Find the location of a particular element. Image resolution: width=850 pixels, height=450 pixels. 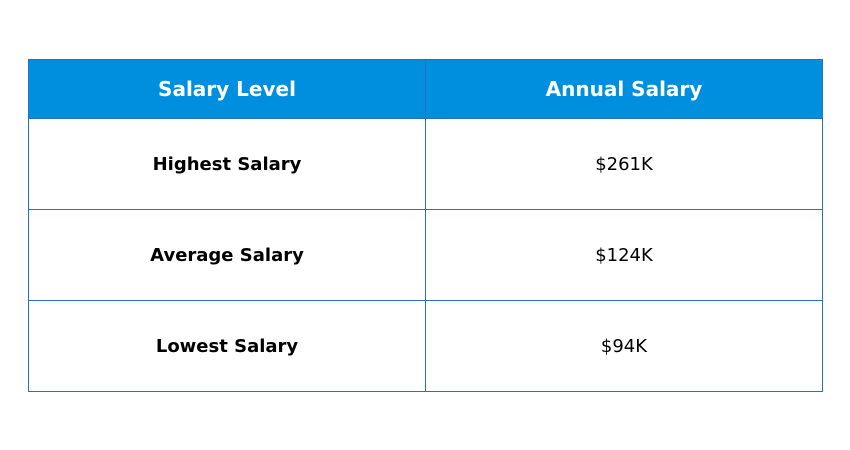

table-header: Salary Level Annual Salary is located at coordinates (425, 89).